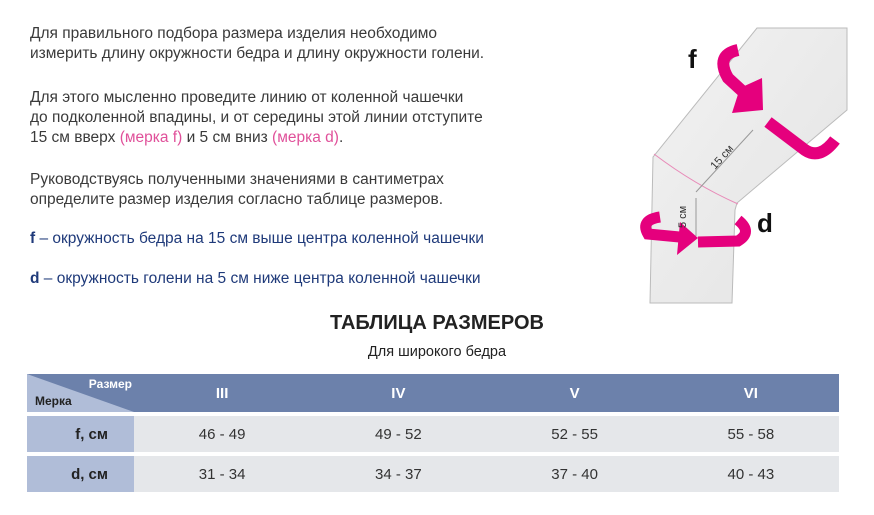 The image size is (874, 515). What do you see at coordinates (80, 434) in the screenshot?
I see `row-label: f, см` at bounding box center [80, 434].